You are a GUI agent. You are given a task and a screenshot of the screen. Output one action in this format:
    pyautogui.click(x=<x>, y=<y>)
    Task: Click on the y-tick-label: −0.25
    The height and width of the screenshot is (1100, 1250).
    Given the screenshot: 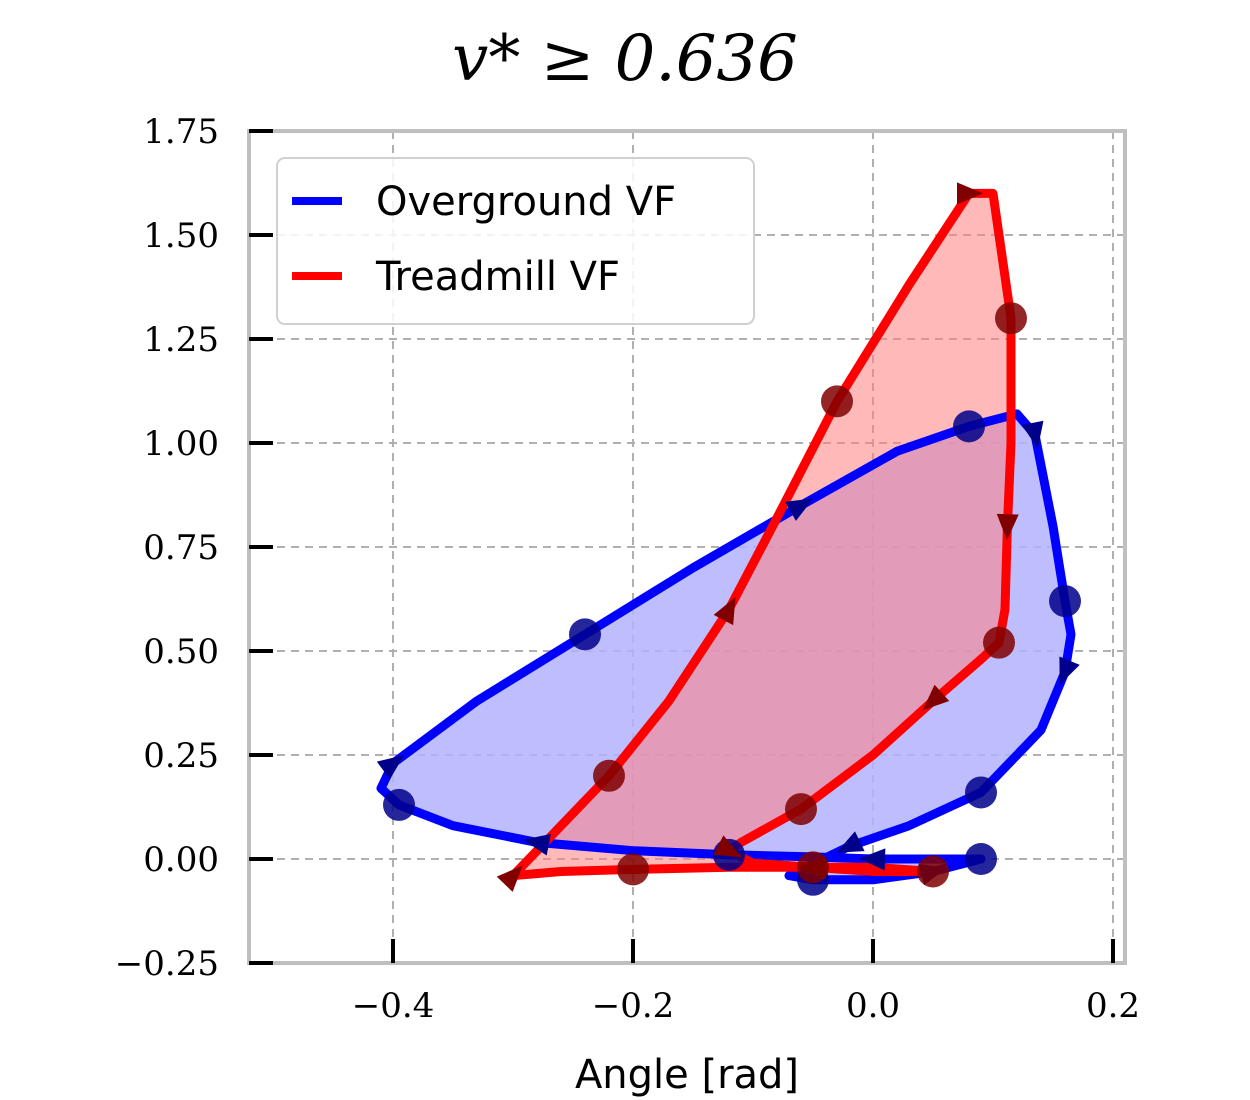 What is the action you would take?
    pyautogui.click(x=167, y=964)
    